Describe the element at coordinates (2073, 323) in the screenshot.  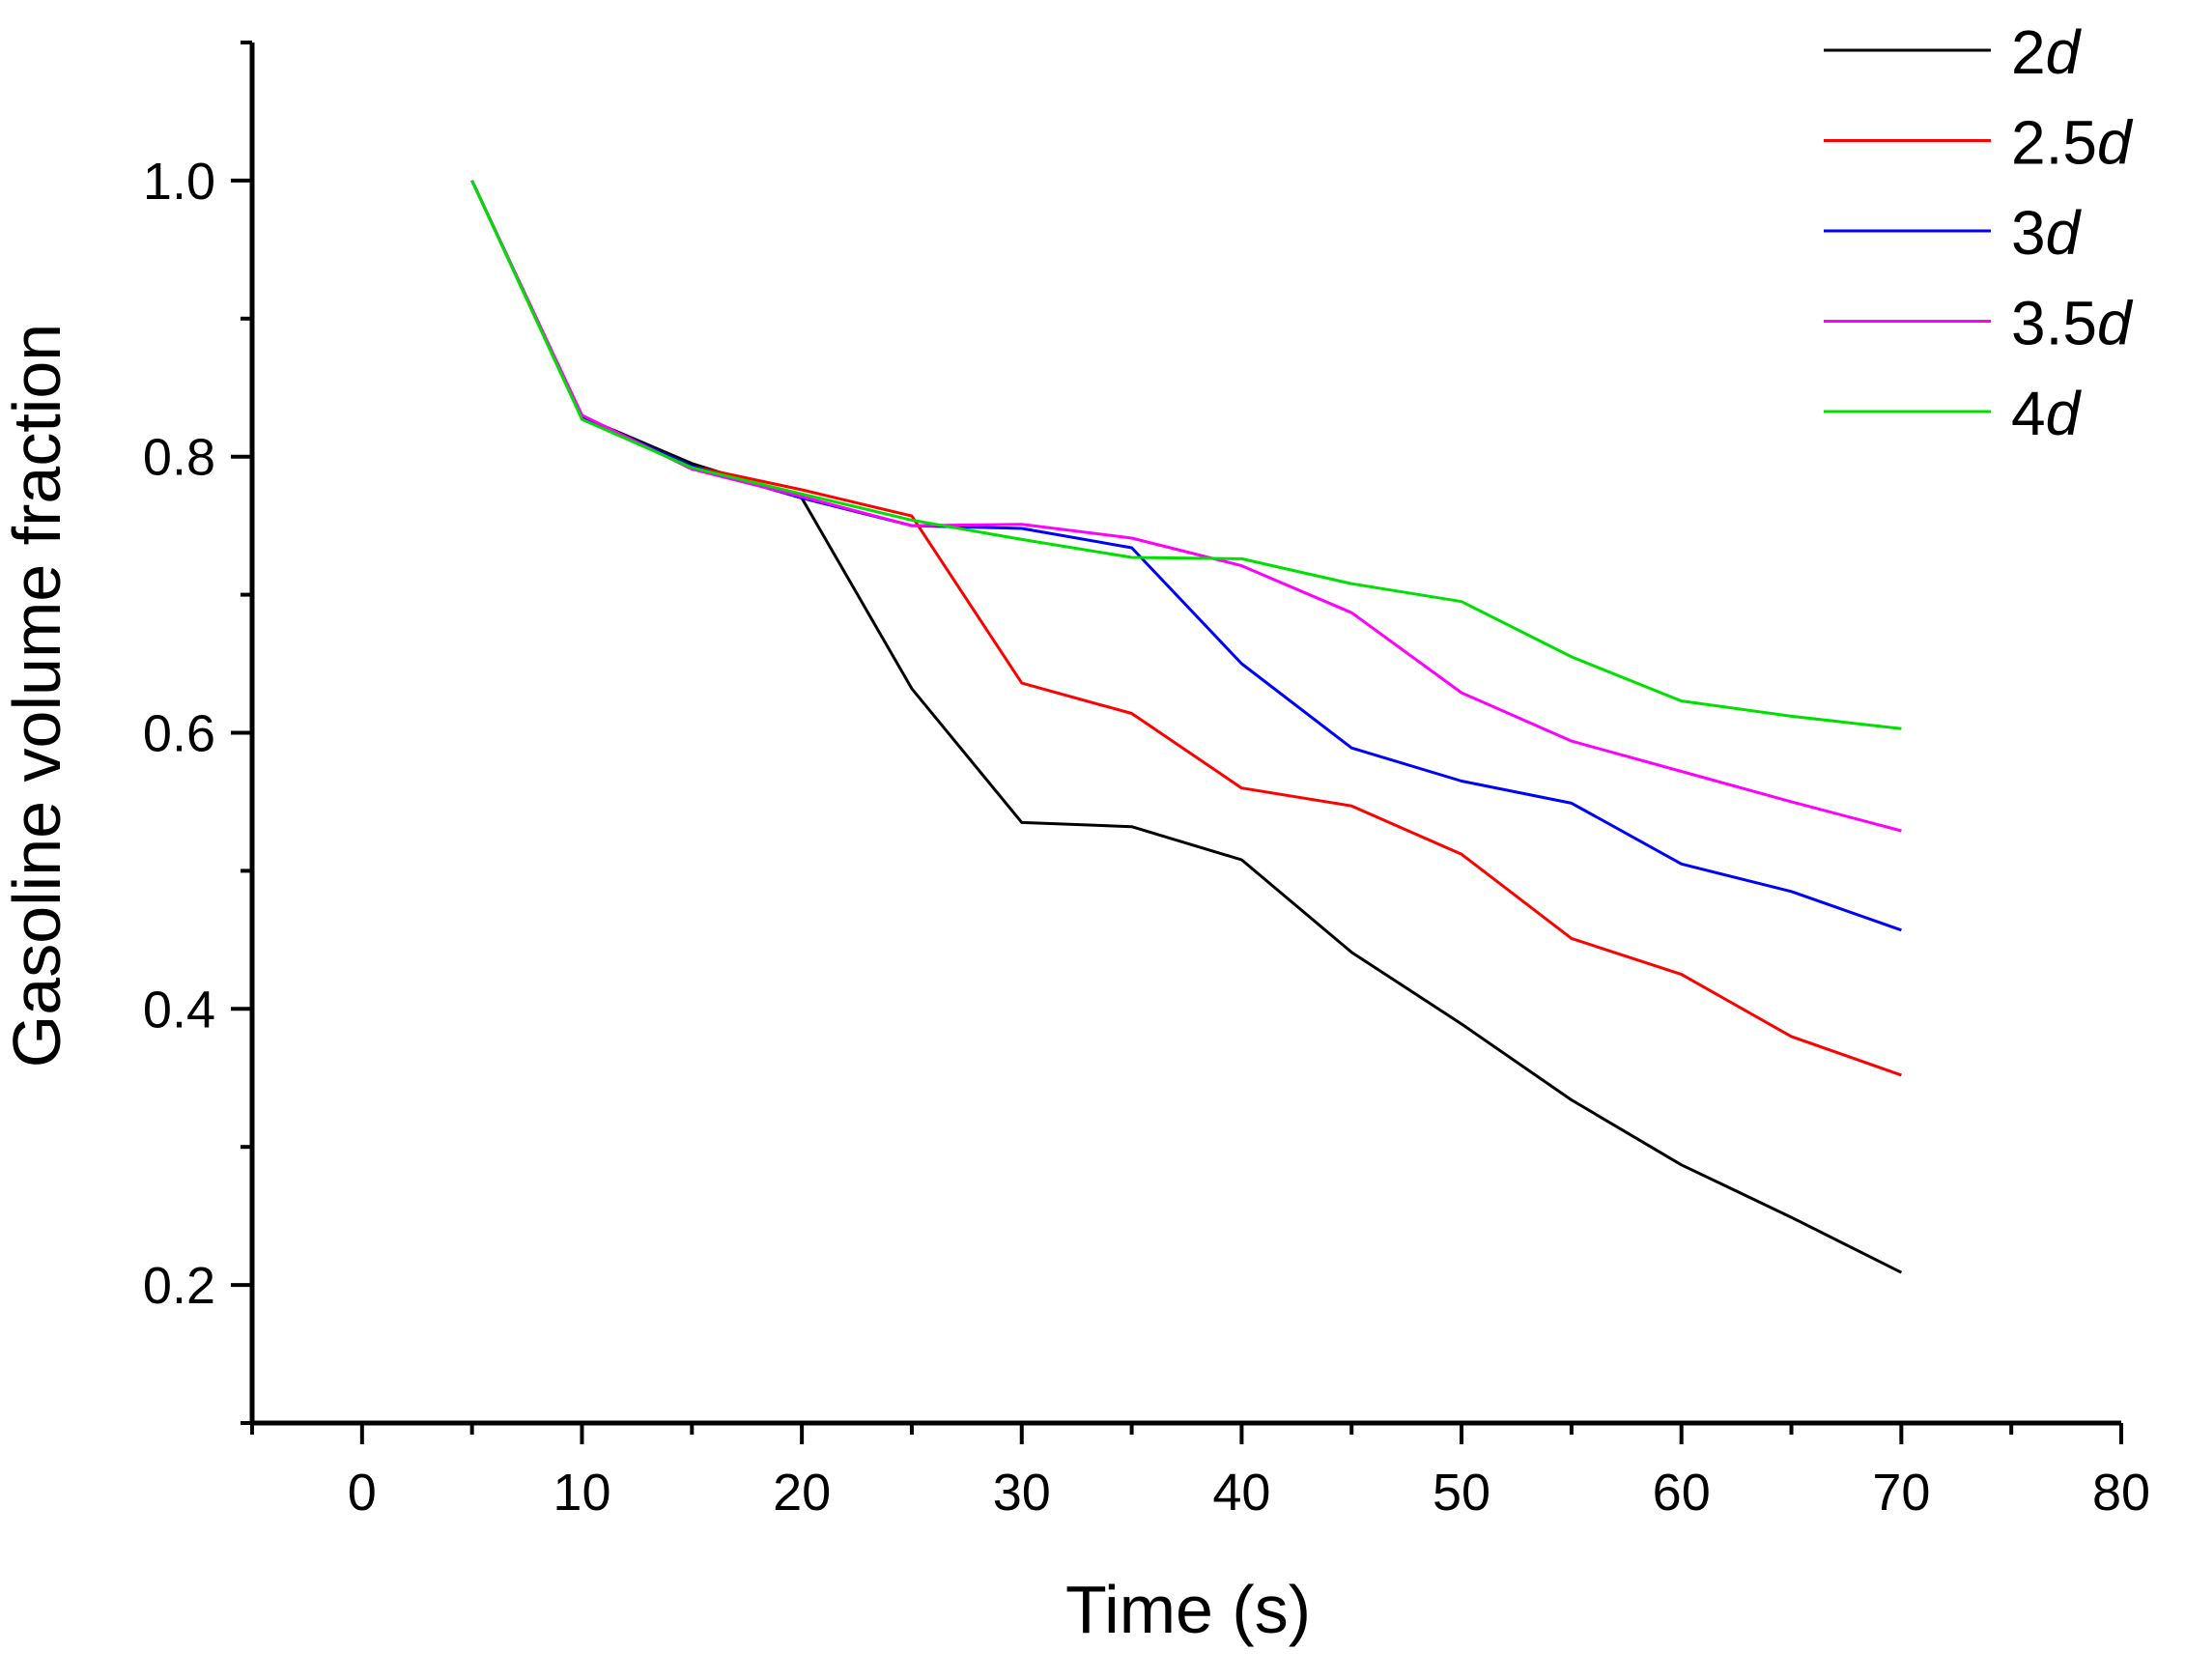
I see `legend-label-3-5d: 3.5d` at that location.